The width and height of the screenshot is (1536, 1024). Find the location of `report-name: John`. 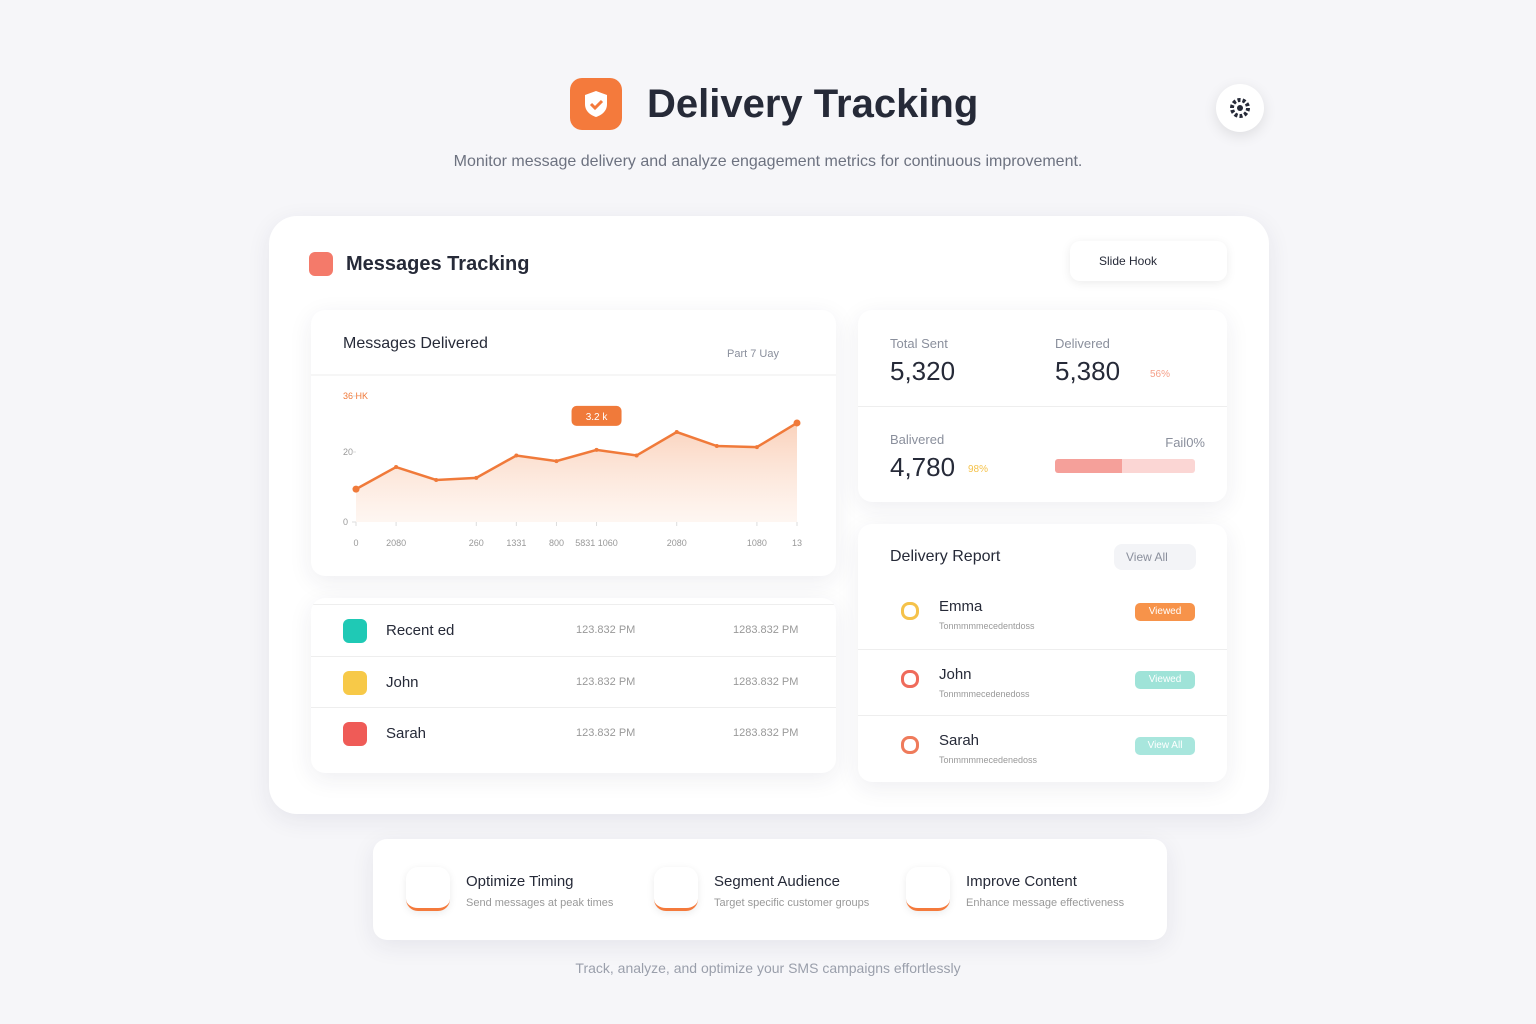

report-name: John is located at coordinates (955, 674).